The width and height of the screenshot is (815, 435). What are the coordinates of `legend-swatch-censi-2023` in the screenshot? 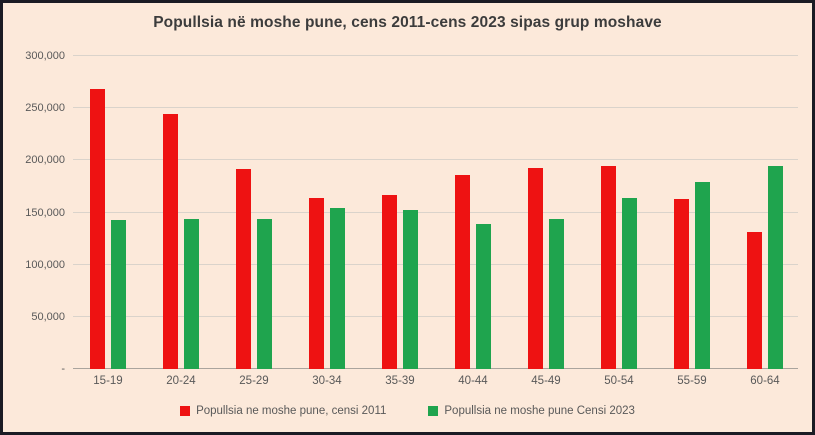 It's located at (433, 411).